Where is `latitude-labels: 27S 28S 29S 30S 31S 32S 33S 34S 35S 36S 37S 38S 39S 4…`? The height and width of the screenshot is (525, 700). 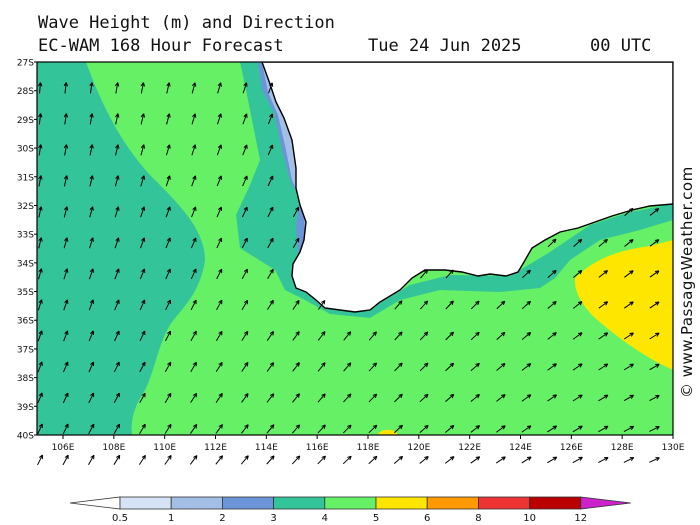
latitude-labels: 27S 28S 29S 30S 31S 32S 33S 34S 35S 36S 37S 38S 39S 4… is located at coordinates (27, 250).